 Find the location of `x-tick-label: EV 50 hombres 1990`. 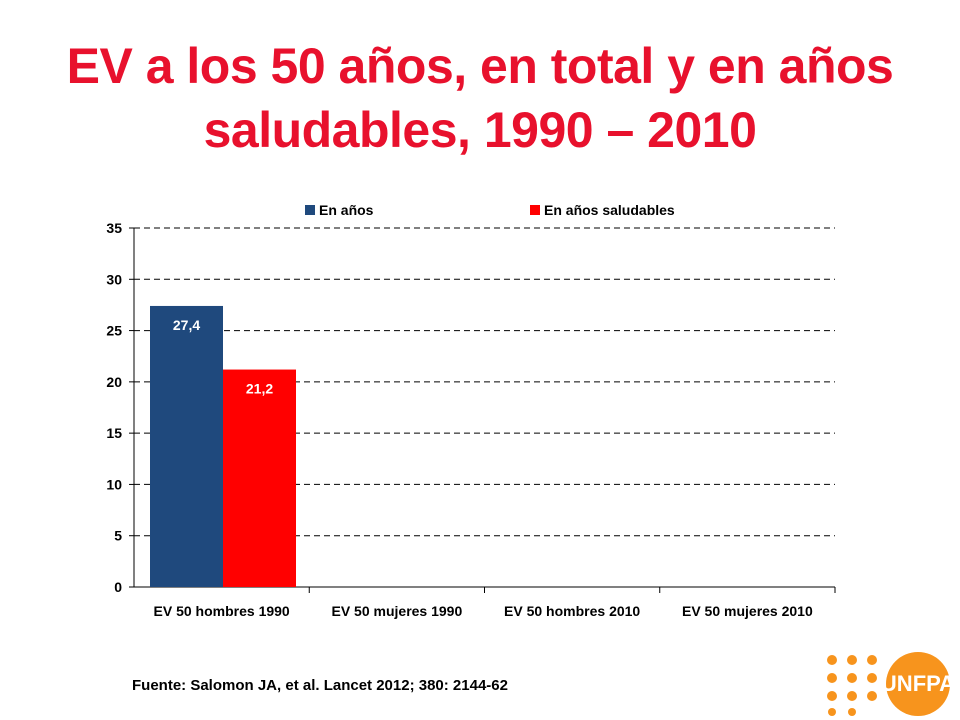

x-tick-label: EV 50 hombres 1990 is located at coordinates (222, 611).